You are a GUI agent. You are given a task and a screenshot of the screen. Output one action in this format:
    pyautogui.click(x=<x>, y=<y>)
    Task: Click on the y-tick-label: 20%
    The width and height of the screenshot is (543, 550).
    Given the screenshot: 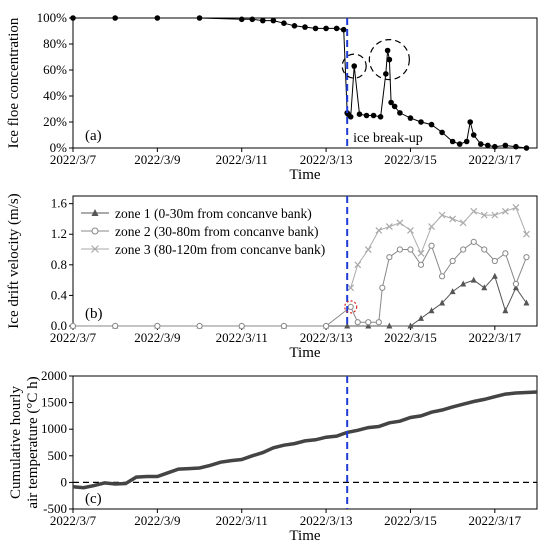 What is the action you would take?
    pyautogui.click(x=55, y=121)
    